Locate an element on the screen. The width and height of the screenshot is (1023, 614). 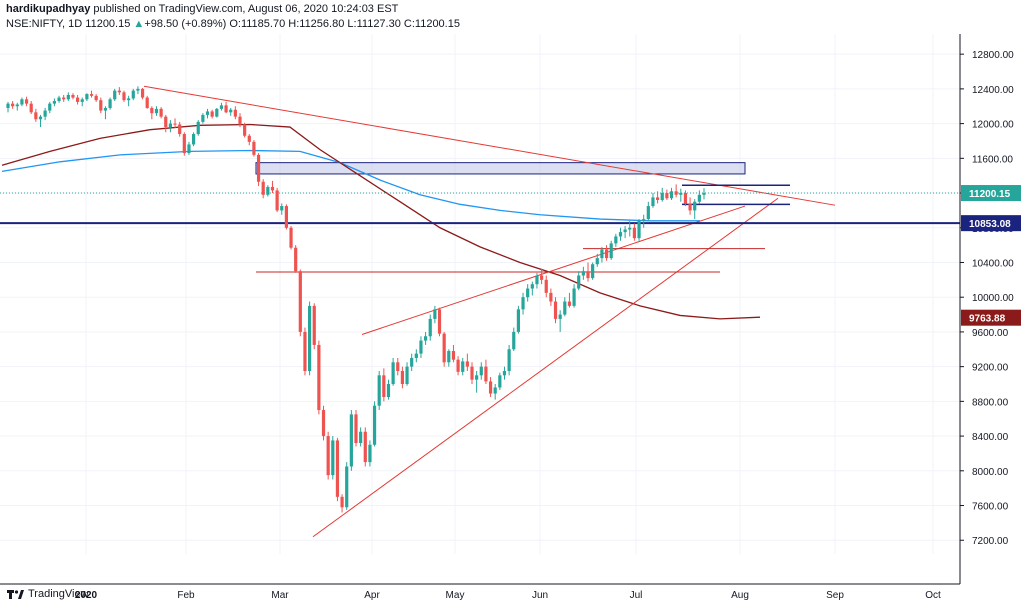
zone-rect is located at coordinates (500, 168).